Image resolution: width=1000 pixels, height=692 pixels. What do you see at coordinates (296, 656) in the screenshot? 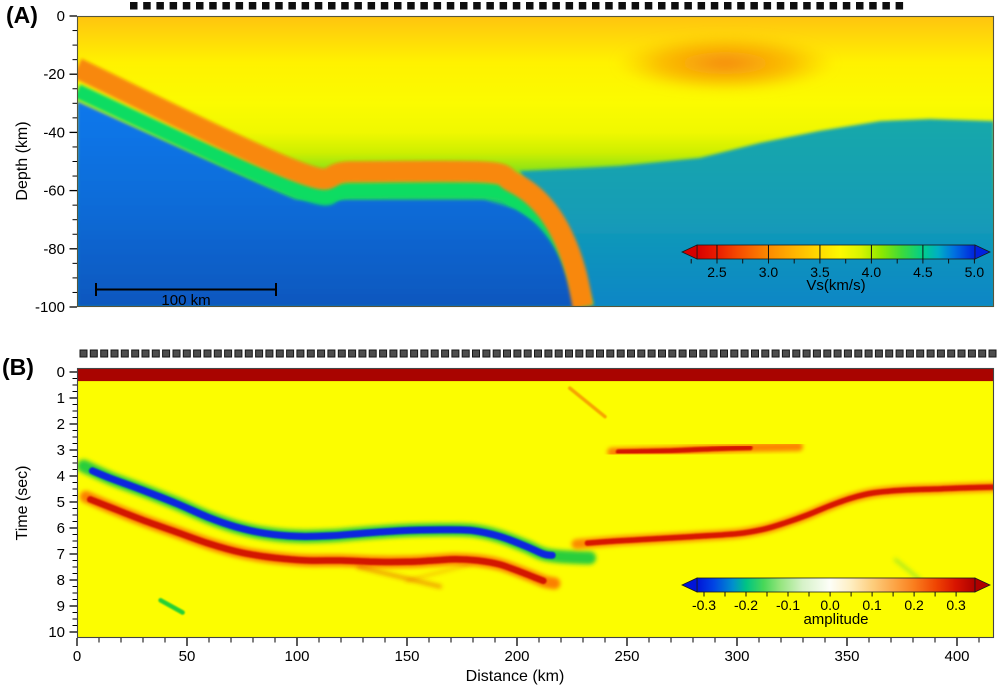
I see `svg-text: 100` at bounding box center [296, 656].